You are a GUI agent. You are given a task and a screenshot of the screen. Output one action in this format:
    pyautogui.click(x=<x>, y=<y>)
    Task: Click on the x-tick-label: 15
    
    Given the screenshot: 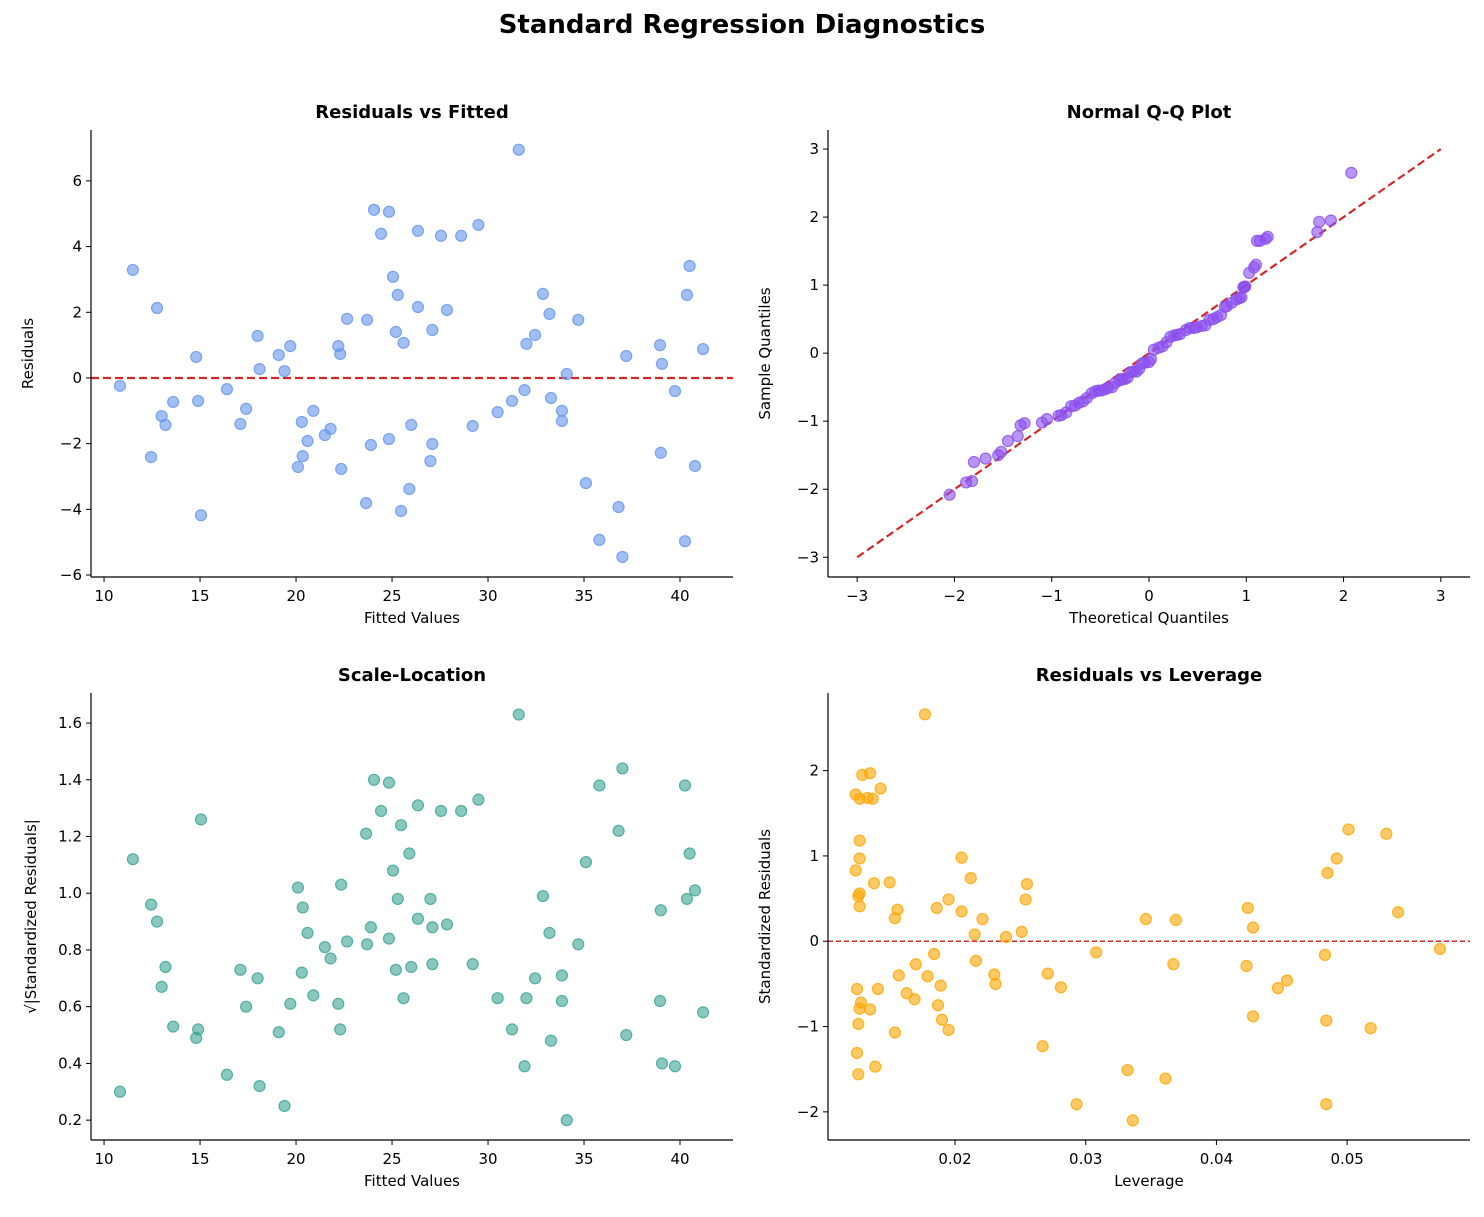 What is the action you would take?
    pyautogui.click(x=200, y=596)
    